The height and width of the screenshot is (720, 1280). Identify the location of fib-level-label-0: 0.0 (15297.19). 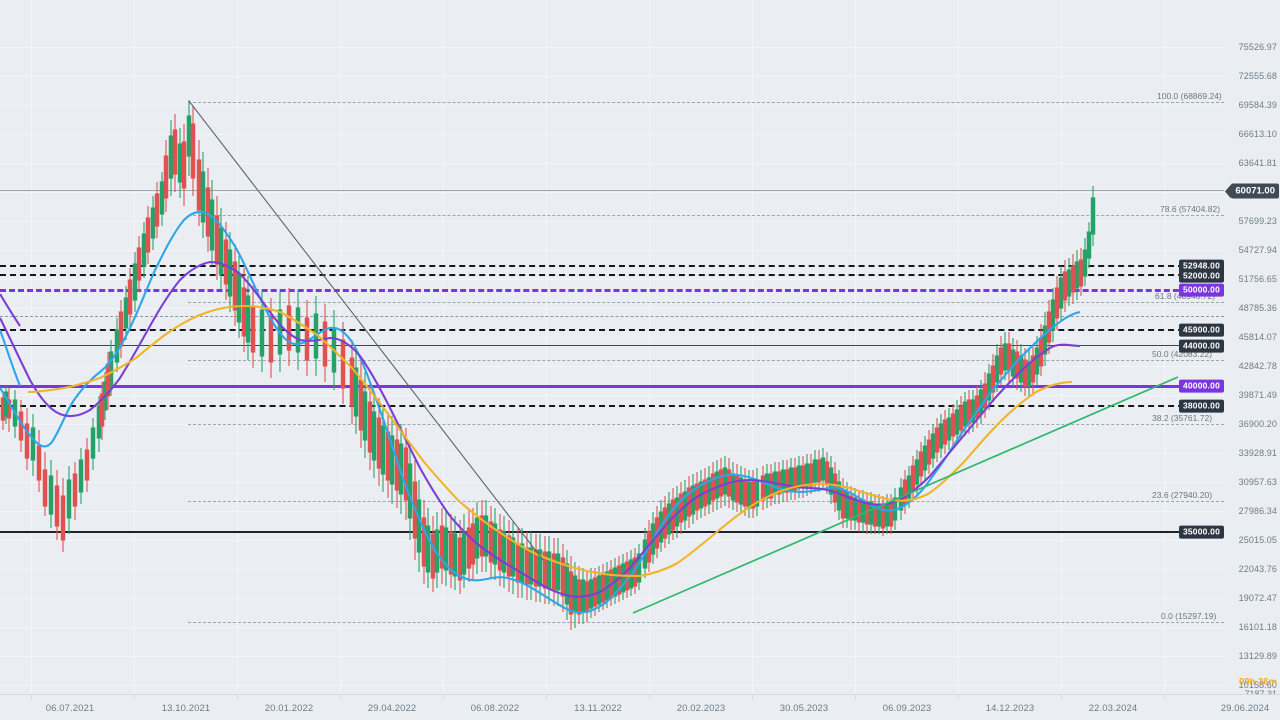
(1189, 616).